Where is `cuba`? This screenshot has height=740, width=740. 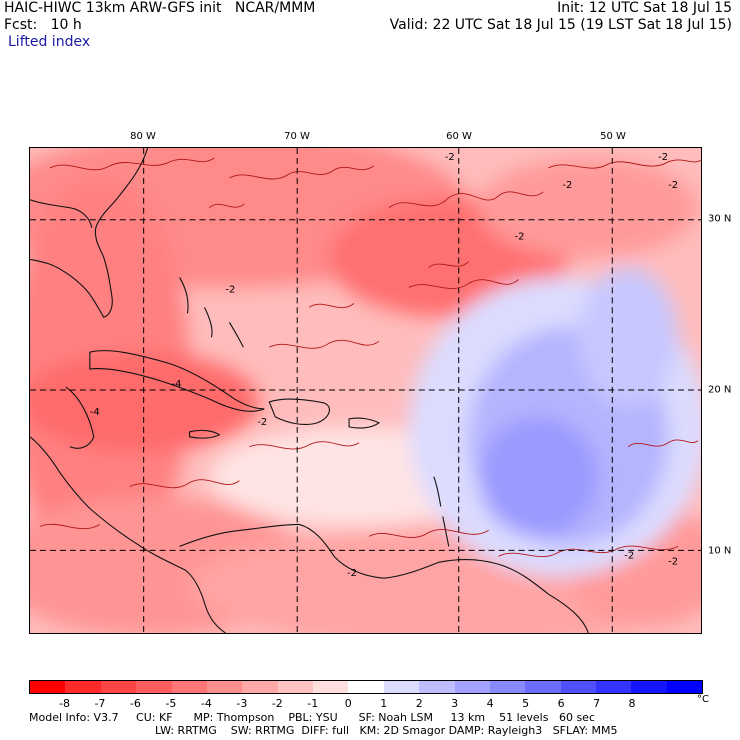 cuba is located at coordinates (177, 381).